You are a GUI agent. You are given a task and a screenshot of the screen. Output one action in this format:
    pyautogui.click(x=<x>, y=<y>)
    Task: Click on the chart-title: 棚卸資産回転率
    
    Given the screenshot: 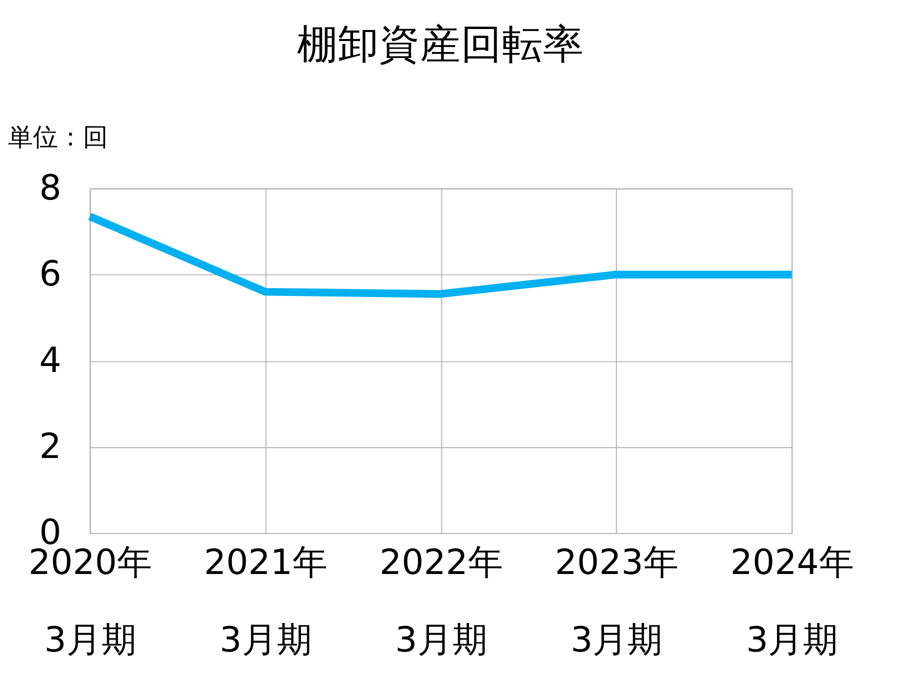 What is the action you would take?
    pyautogui.click(x=440, y=44)
    